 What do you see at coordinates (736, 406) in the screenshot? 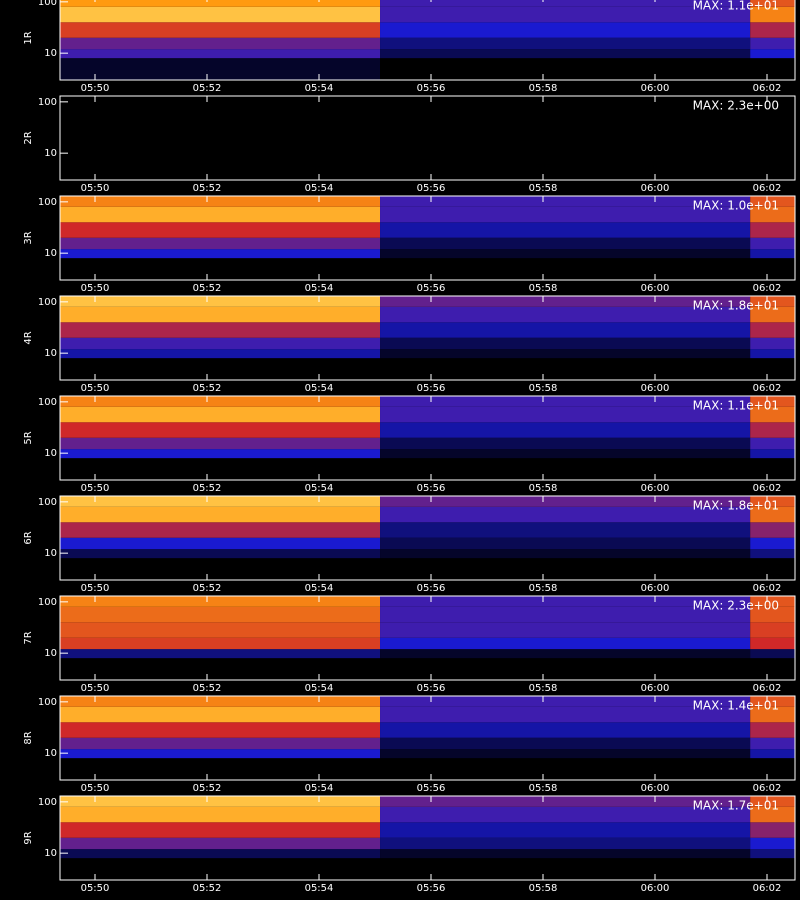
I see `max-annotation: MAX: 1.1e+01` at bounding box center [736, 406].